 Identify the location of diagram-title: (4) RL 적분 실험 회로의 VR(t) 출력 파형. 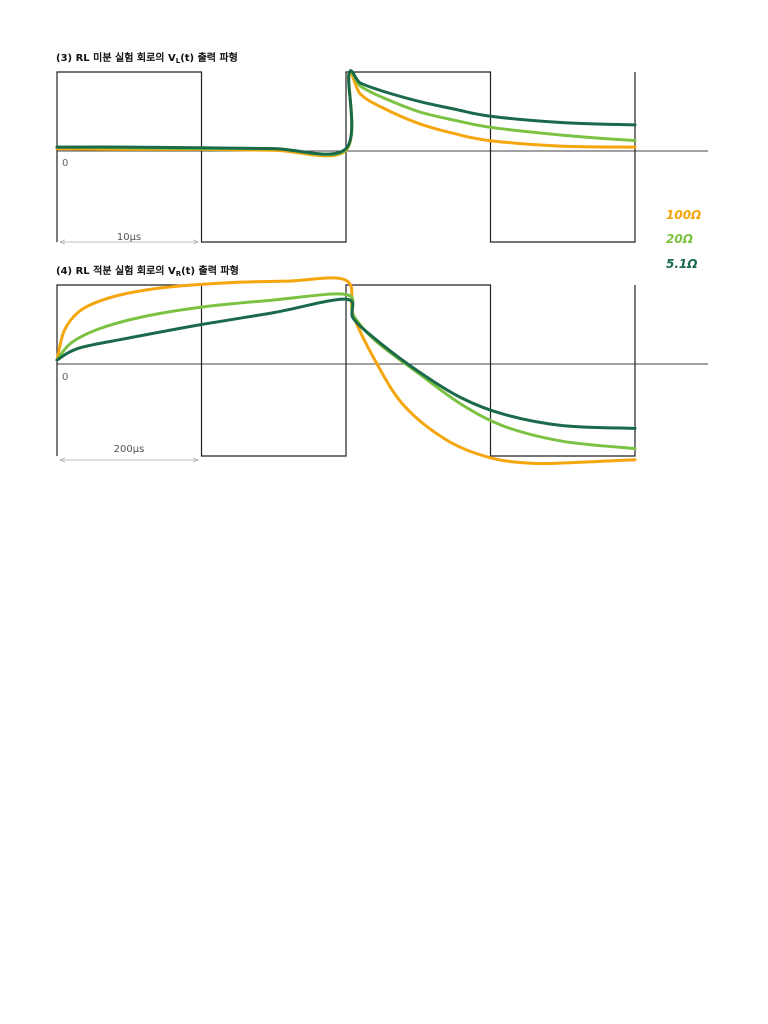
(147, 271).